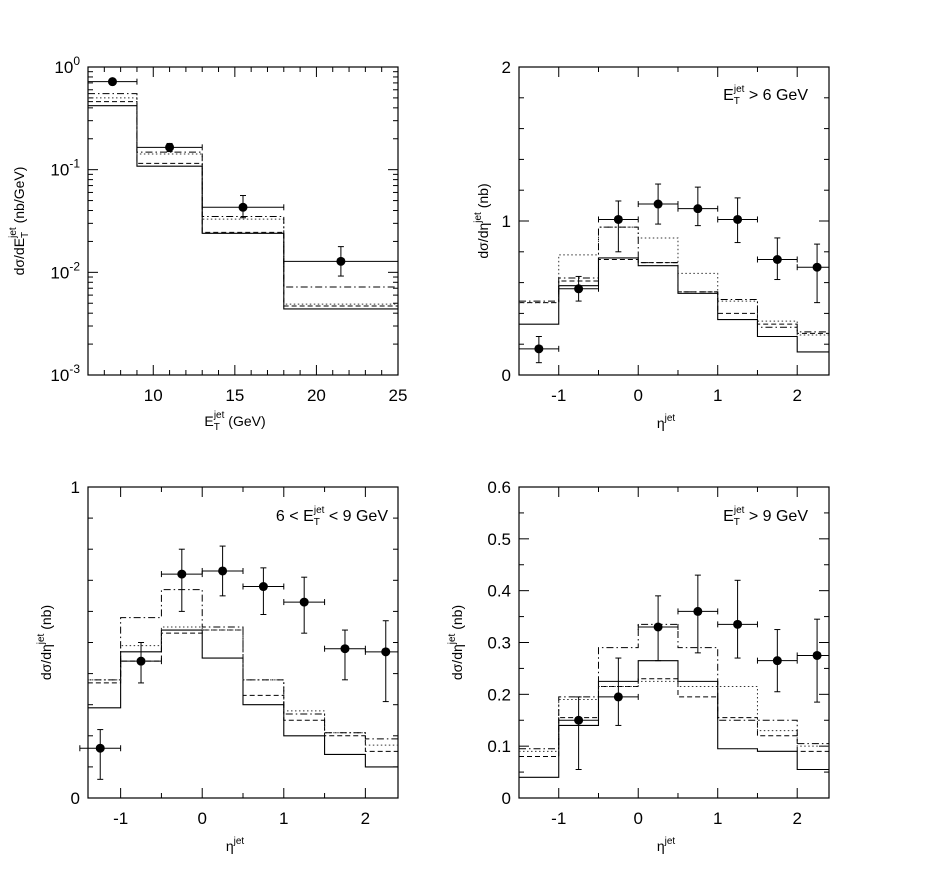  I want to click on x-axis-label: ETjet (GeV), so click(234, 421).